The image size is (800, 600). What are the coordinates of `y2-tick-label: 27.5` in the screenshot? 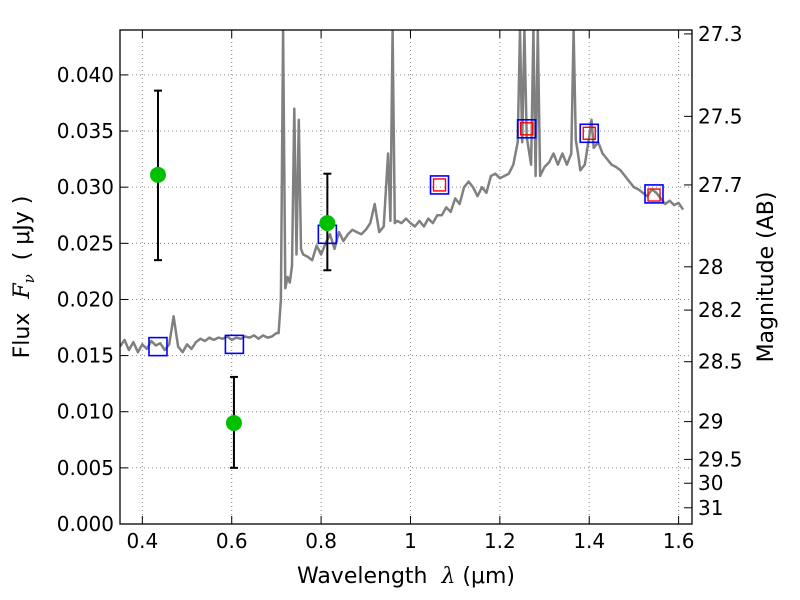 It's located at (720, 116).